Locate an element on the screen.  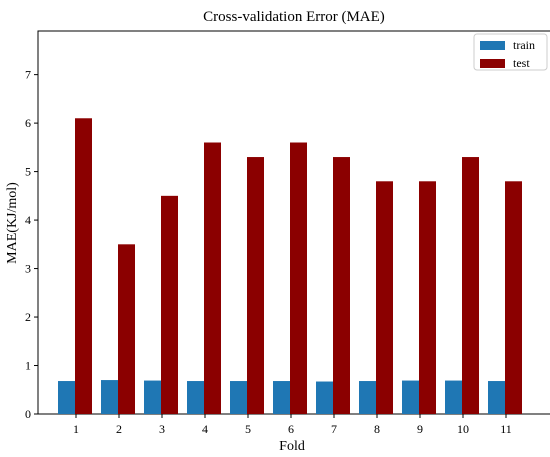
x-tick-label: 1 is located at coordinates (76, 429).